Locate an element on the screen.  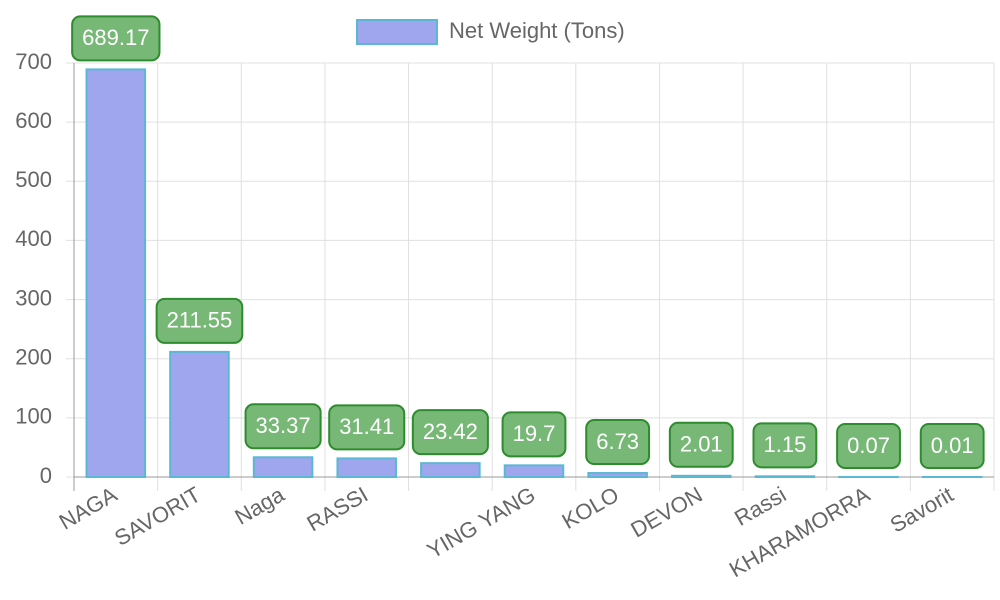
value-label: 23.42 is located at coordinates (450, 432).